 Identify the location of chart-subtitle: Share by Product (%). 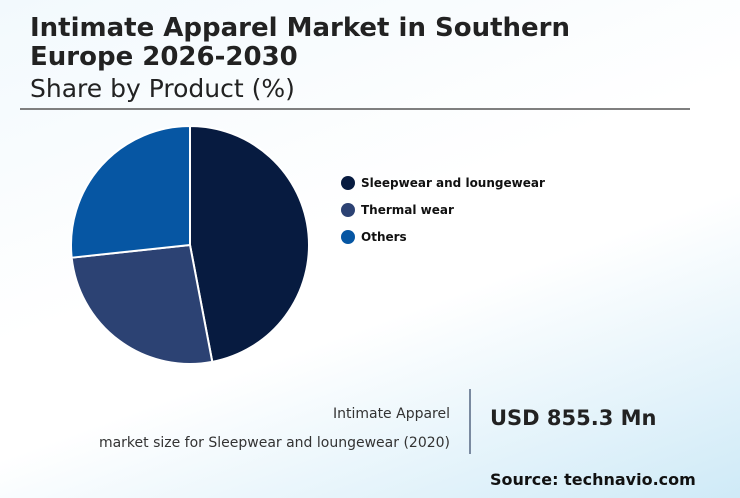
(162, 88).